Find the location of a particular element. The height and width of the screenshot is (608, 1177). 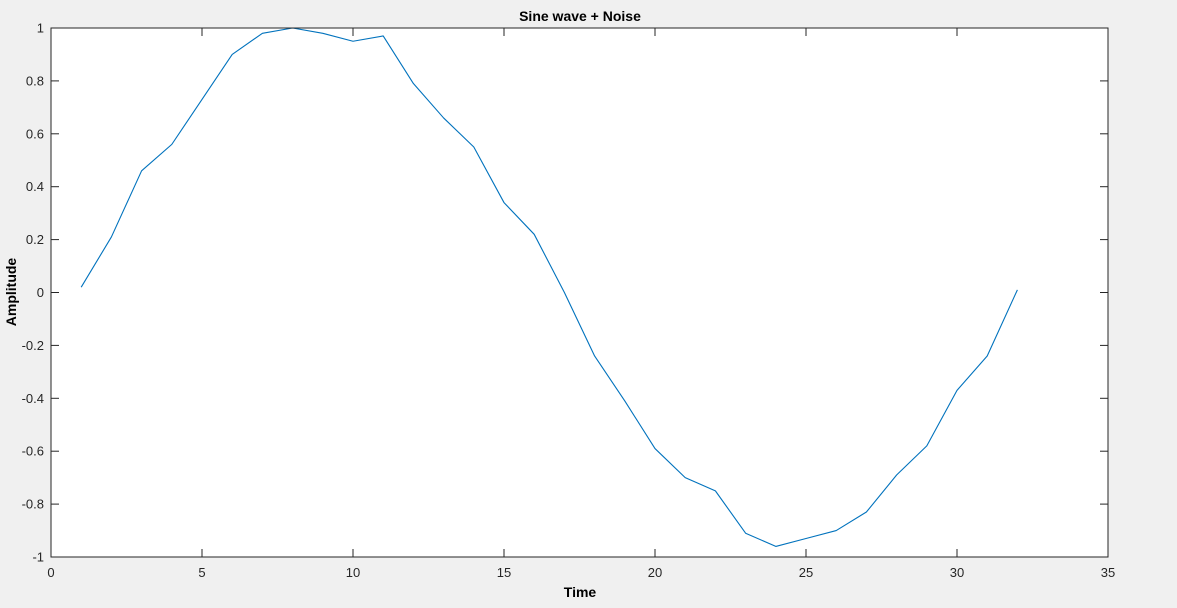

chart-title: Sine wave + Noise is located at coordinates (580, 16).